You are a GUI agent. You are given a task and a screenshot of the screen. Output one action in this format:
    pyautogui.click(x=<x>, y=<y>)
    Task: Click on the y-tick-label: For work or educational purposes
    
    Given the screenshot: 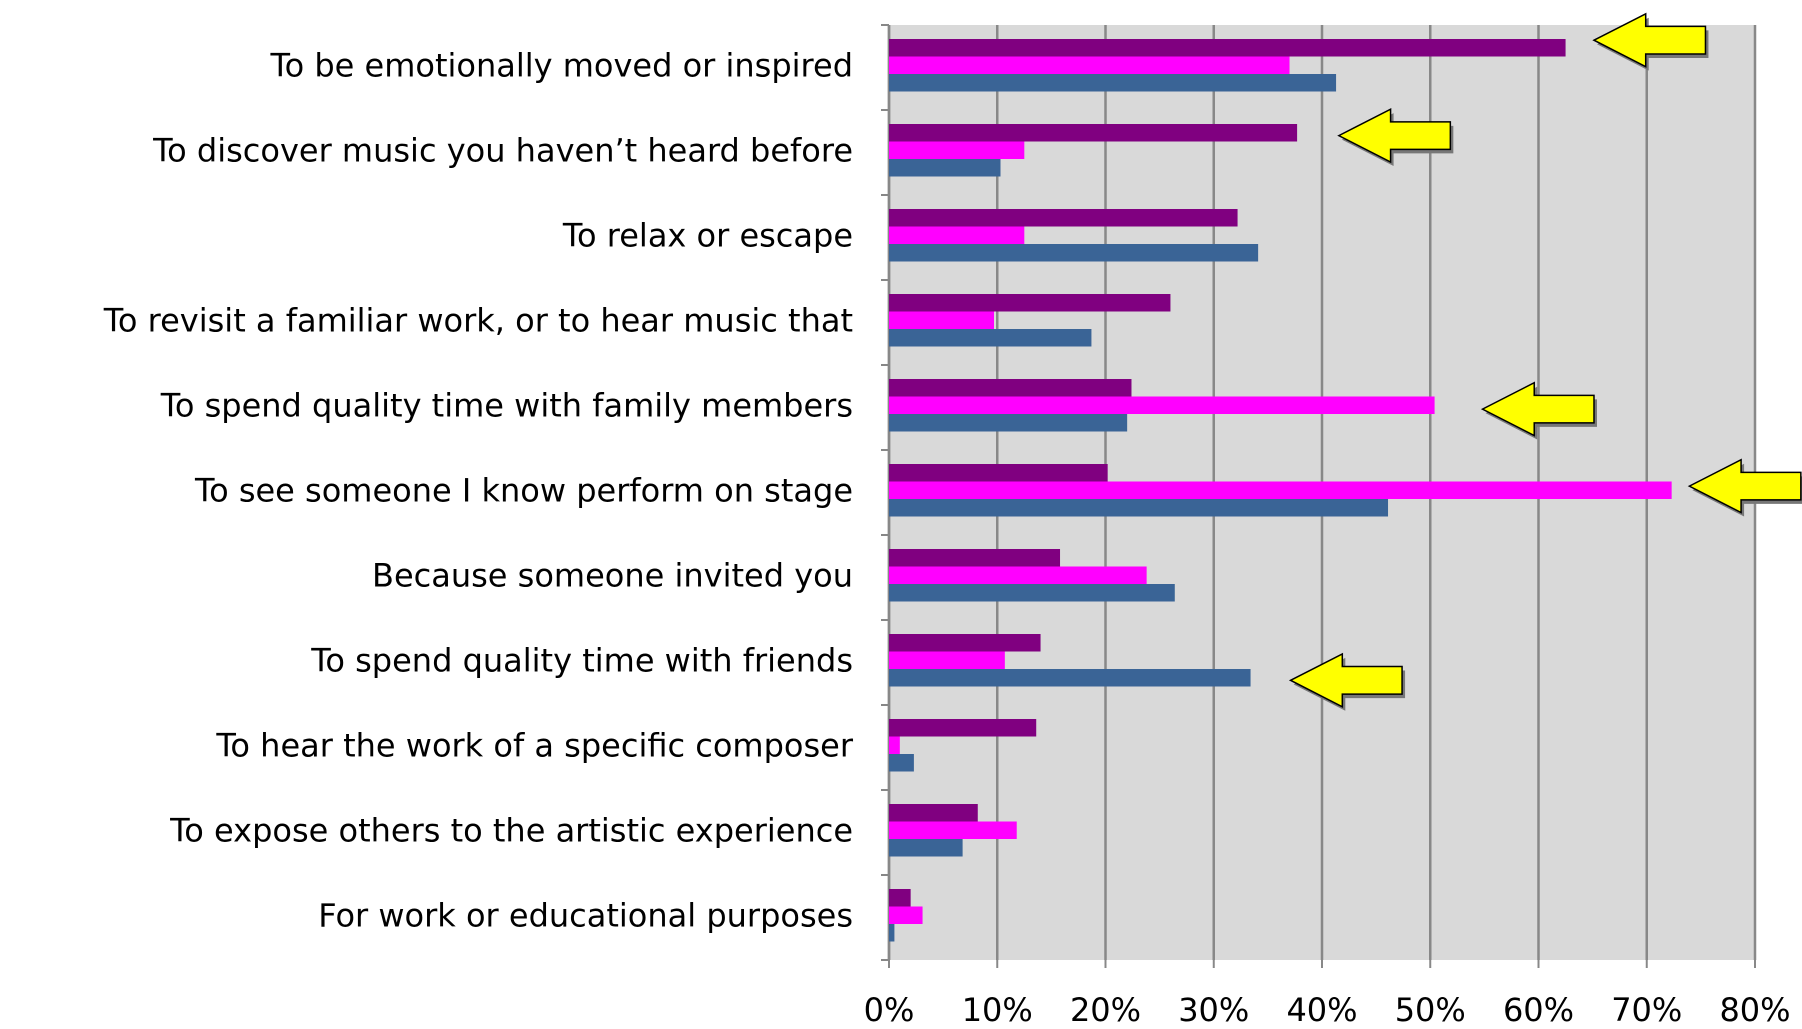 What is the action you would take?
    pyautogui.click(x=585, y=916)
    